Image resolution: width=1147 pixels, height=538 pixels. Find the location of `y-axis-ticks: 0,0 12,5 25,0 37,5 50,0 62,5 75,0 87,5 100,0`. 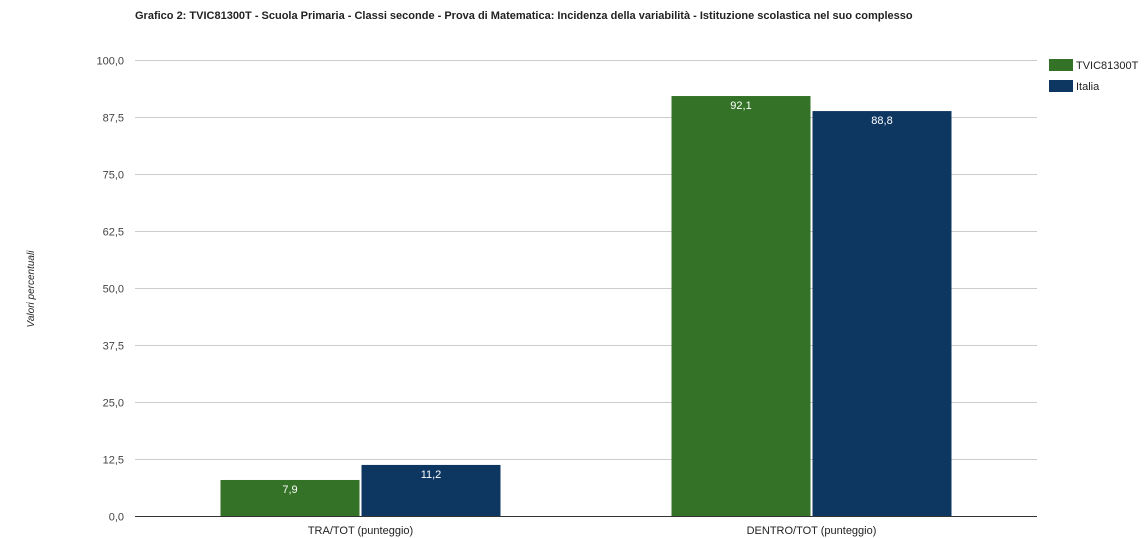

y-axis-ticks: 0,0 12,5 25,0 37,5 50,0 62,5 75,0 87,5 100,0 is located at coordinates (110, 290).